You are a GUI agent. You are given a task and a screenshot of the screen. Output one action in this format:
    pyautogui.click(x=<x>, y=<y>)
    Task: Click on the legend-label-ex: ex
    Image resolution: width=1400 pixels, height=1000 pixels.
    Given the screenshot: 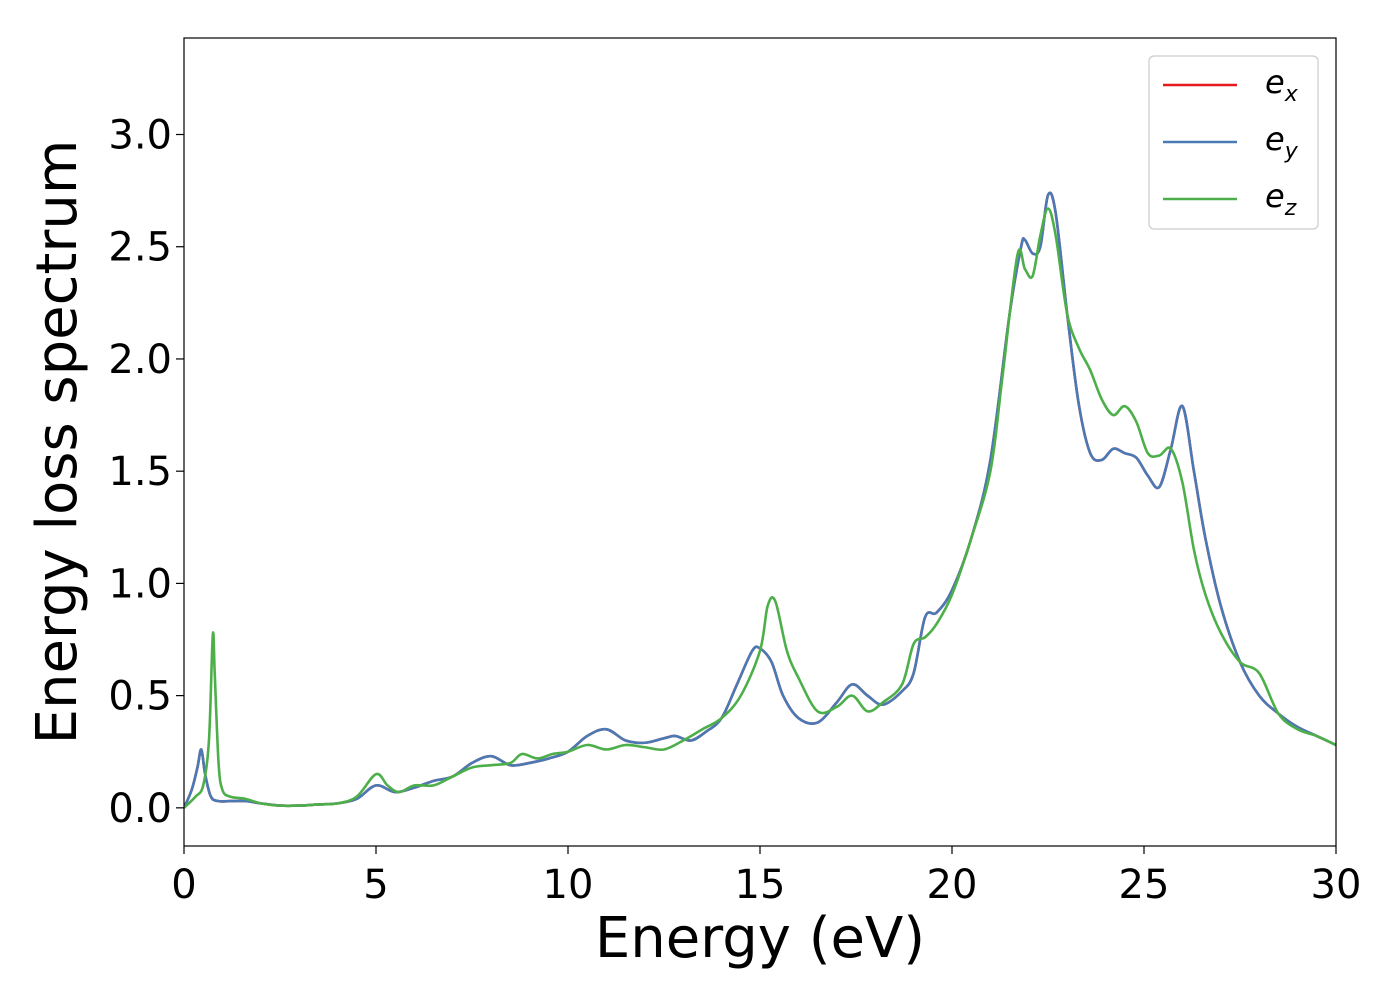 What is the action you would take?
    pyautogui.click(x=1282, y=85)
    